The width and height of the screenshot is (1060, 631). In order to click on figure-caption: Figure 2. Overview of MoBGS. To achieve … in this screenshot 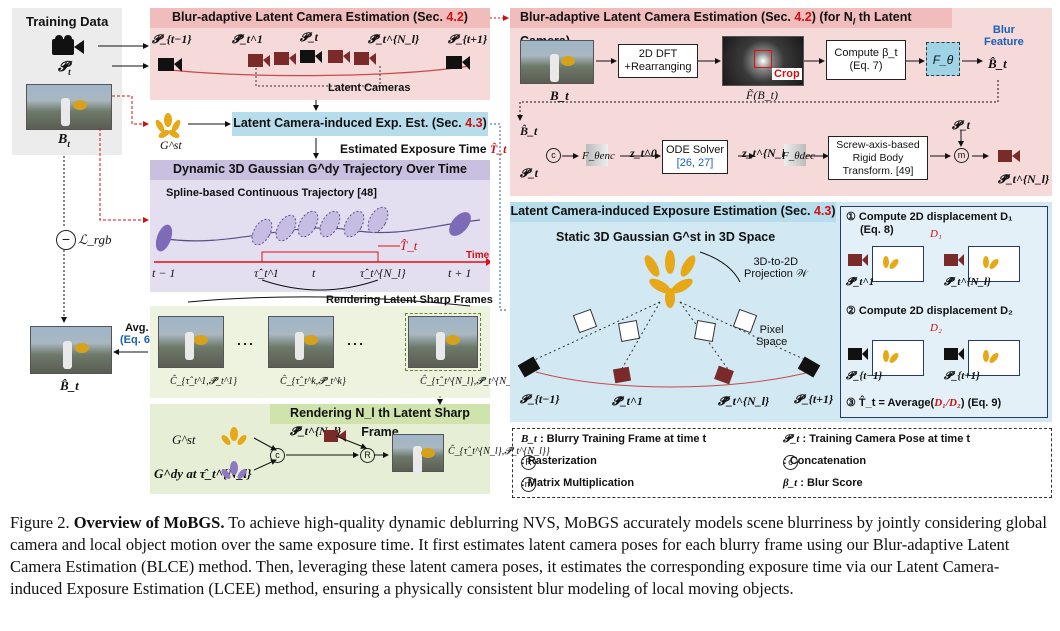, I will do `click(530, 556)`.